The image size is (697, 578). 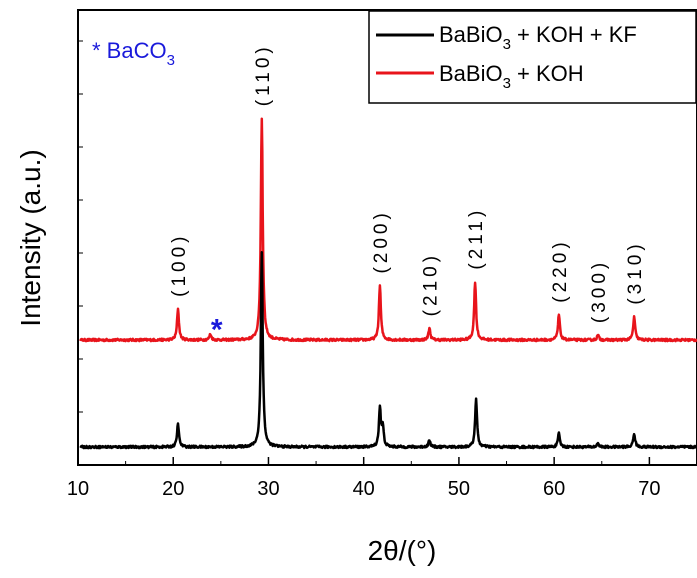 I want to click on x-tick-label: 10, so click(x=78, y=489).